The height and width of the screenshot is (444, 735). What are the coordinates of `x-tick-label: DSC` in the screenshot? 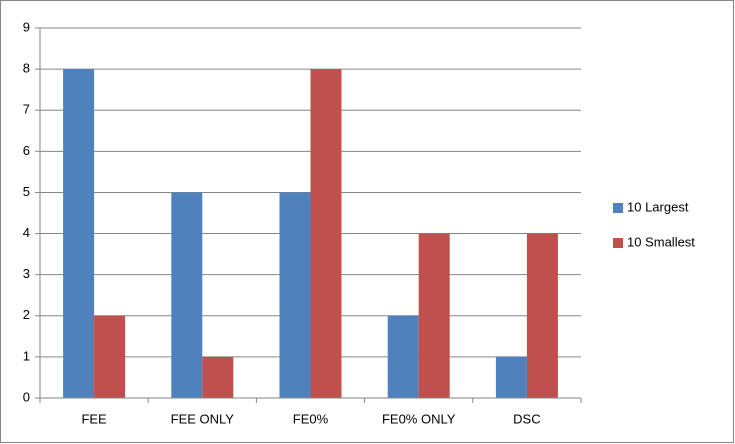 It's located at (526, 418).